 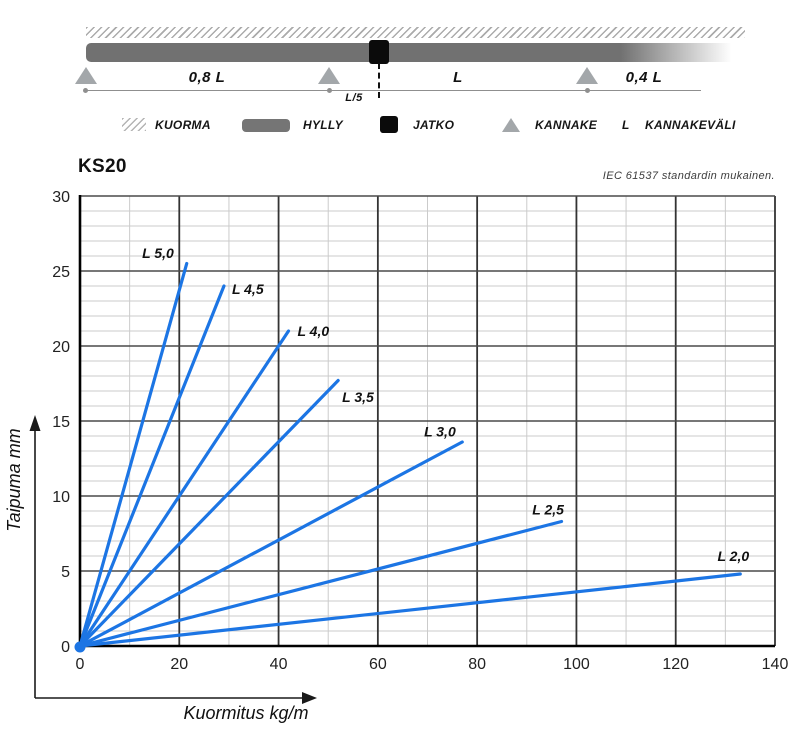 What do you see at coordinates (379, 80) in the screenshot?
I see `joint-dashed-line` at bounding box center [379, 80].